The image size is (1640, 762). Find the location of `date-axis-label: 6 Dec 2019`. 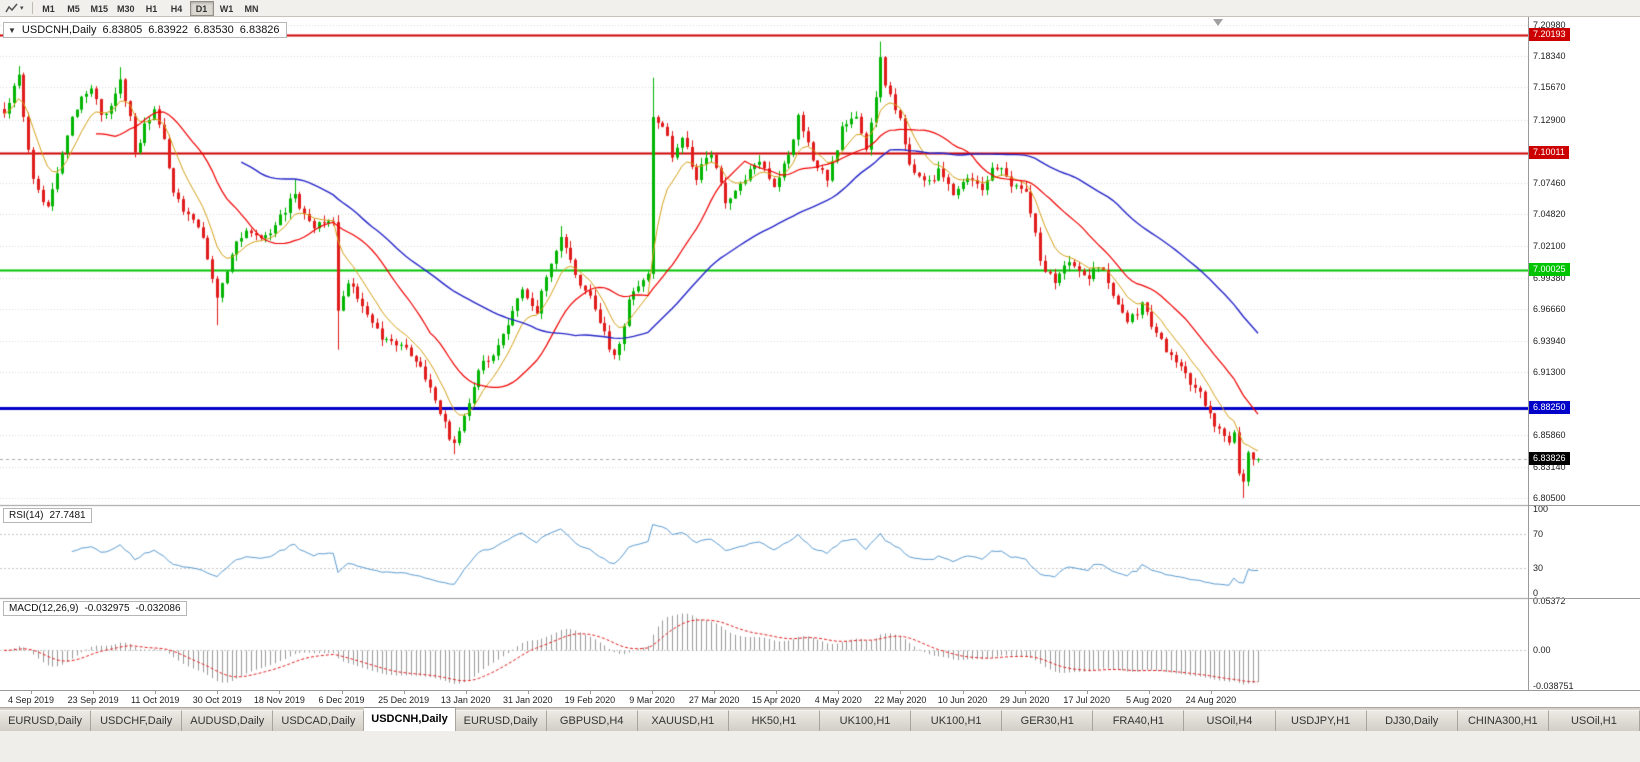

date-axis-label: 6 Dec 2019 is located at coordinates (341, 700).